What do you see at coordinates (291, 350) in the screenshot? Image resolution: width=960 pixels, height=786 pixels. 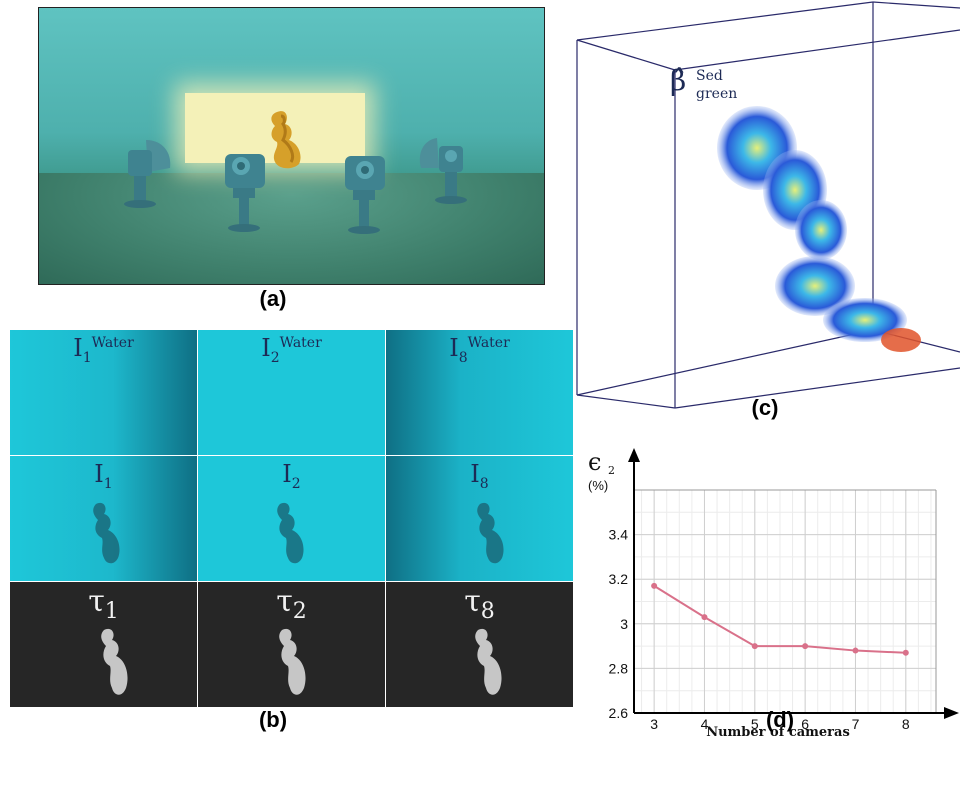 I see `water-label-2: I2Water` at bounding box center [291, 350].